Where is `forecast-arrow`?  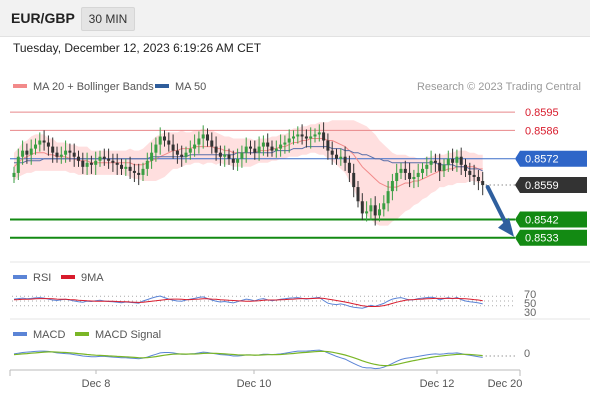 forecast-arrow is located at coordinates (499, 211).